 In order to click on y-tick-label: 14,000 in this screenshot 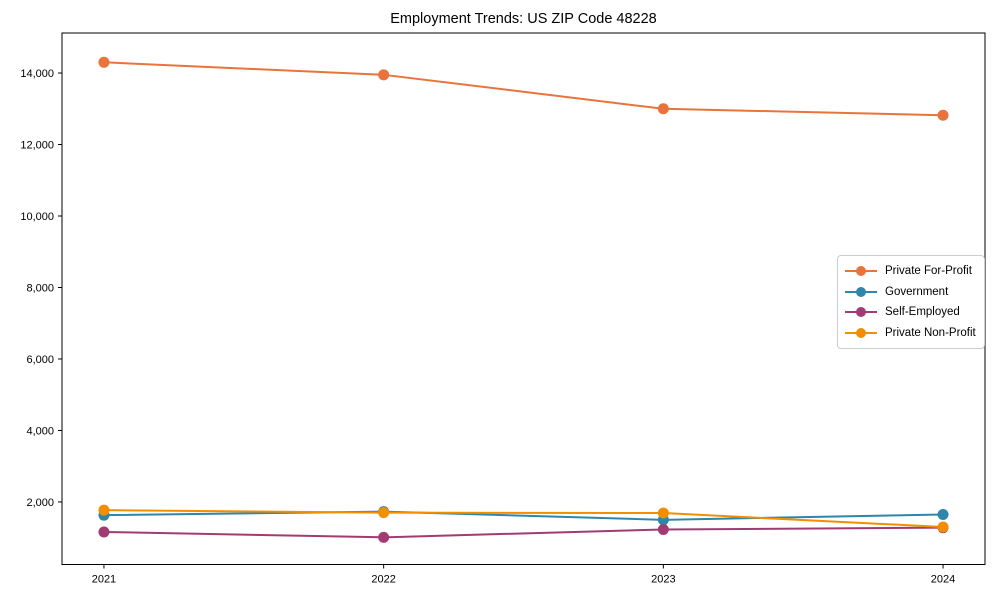, I will do `click(37, 74)`.